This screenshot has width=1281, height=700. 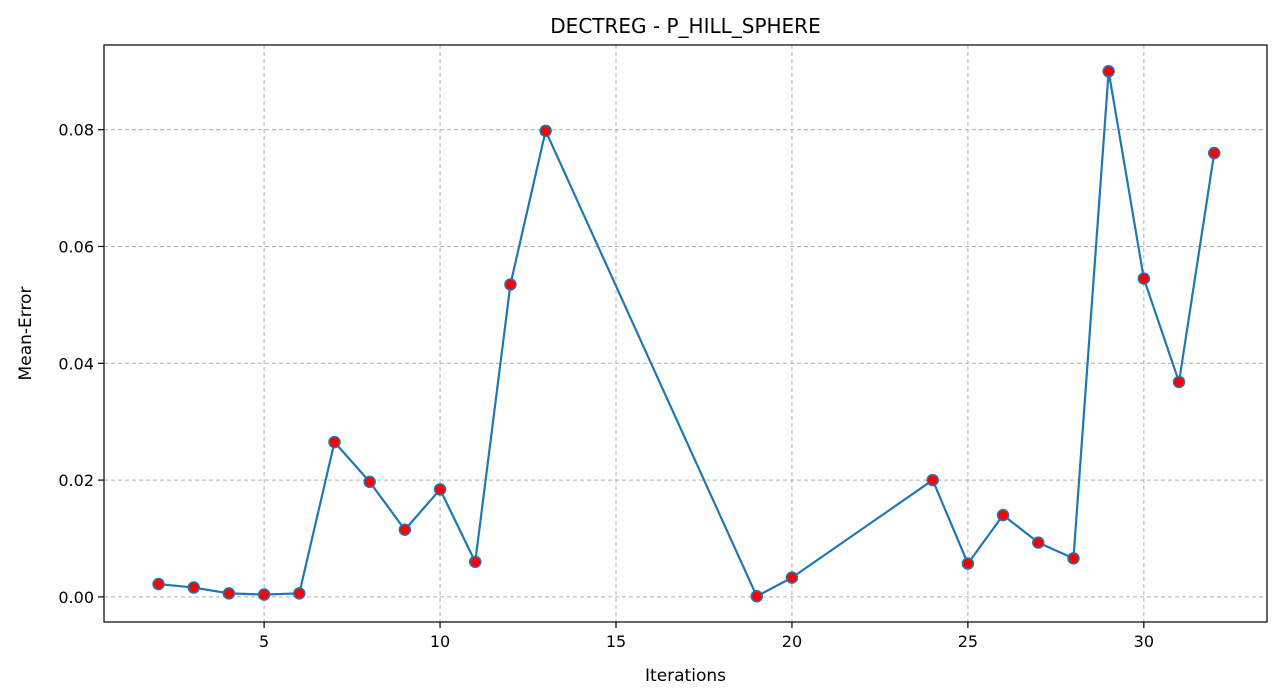 What do you see at coordinates (76, 480) in the screenshot?
I see `y-tick-label: 0.02` at bounding box center [76, 480].